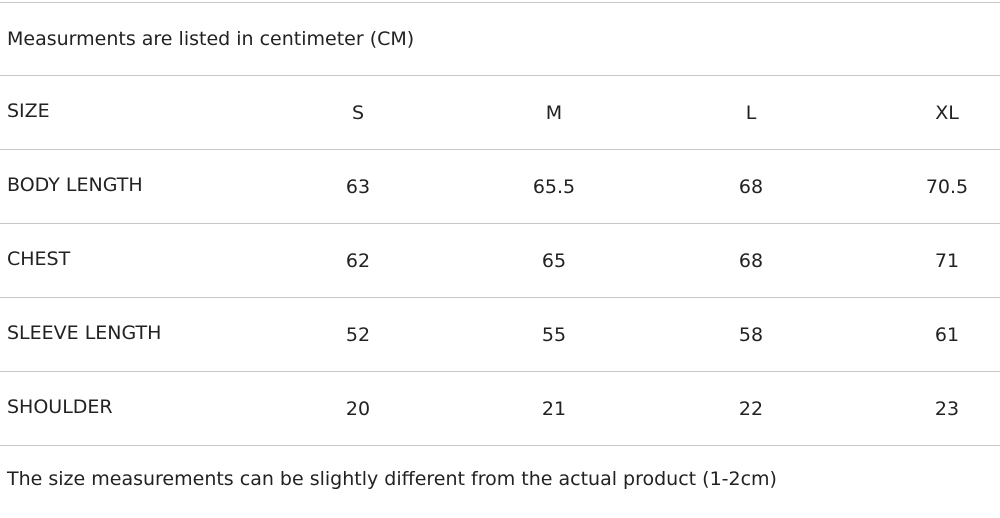 The width and height of the screenshot is (1000, 518). Describe the element at coordinates (947, 409) in the screenshot. I see `row-cell: 23` at that location.